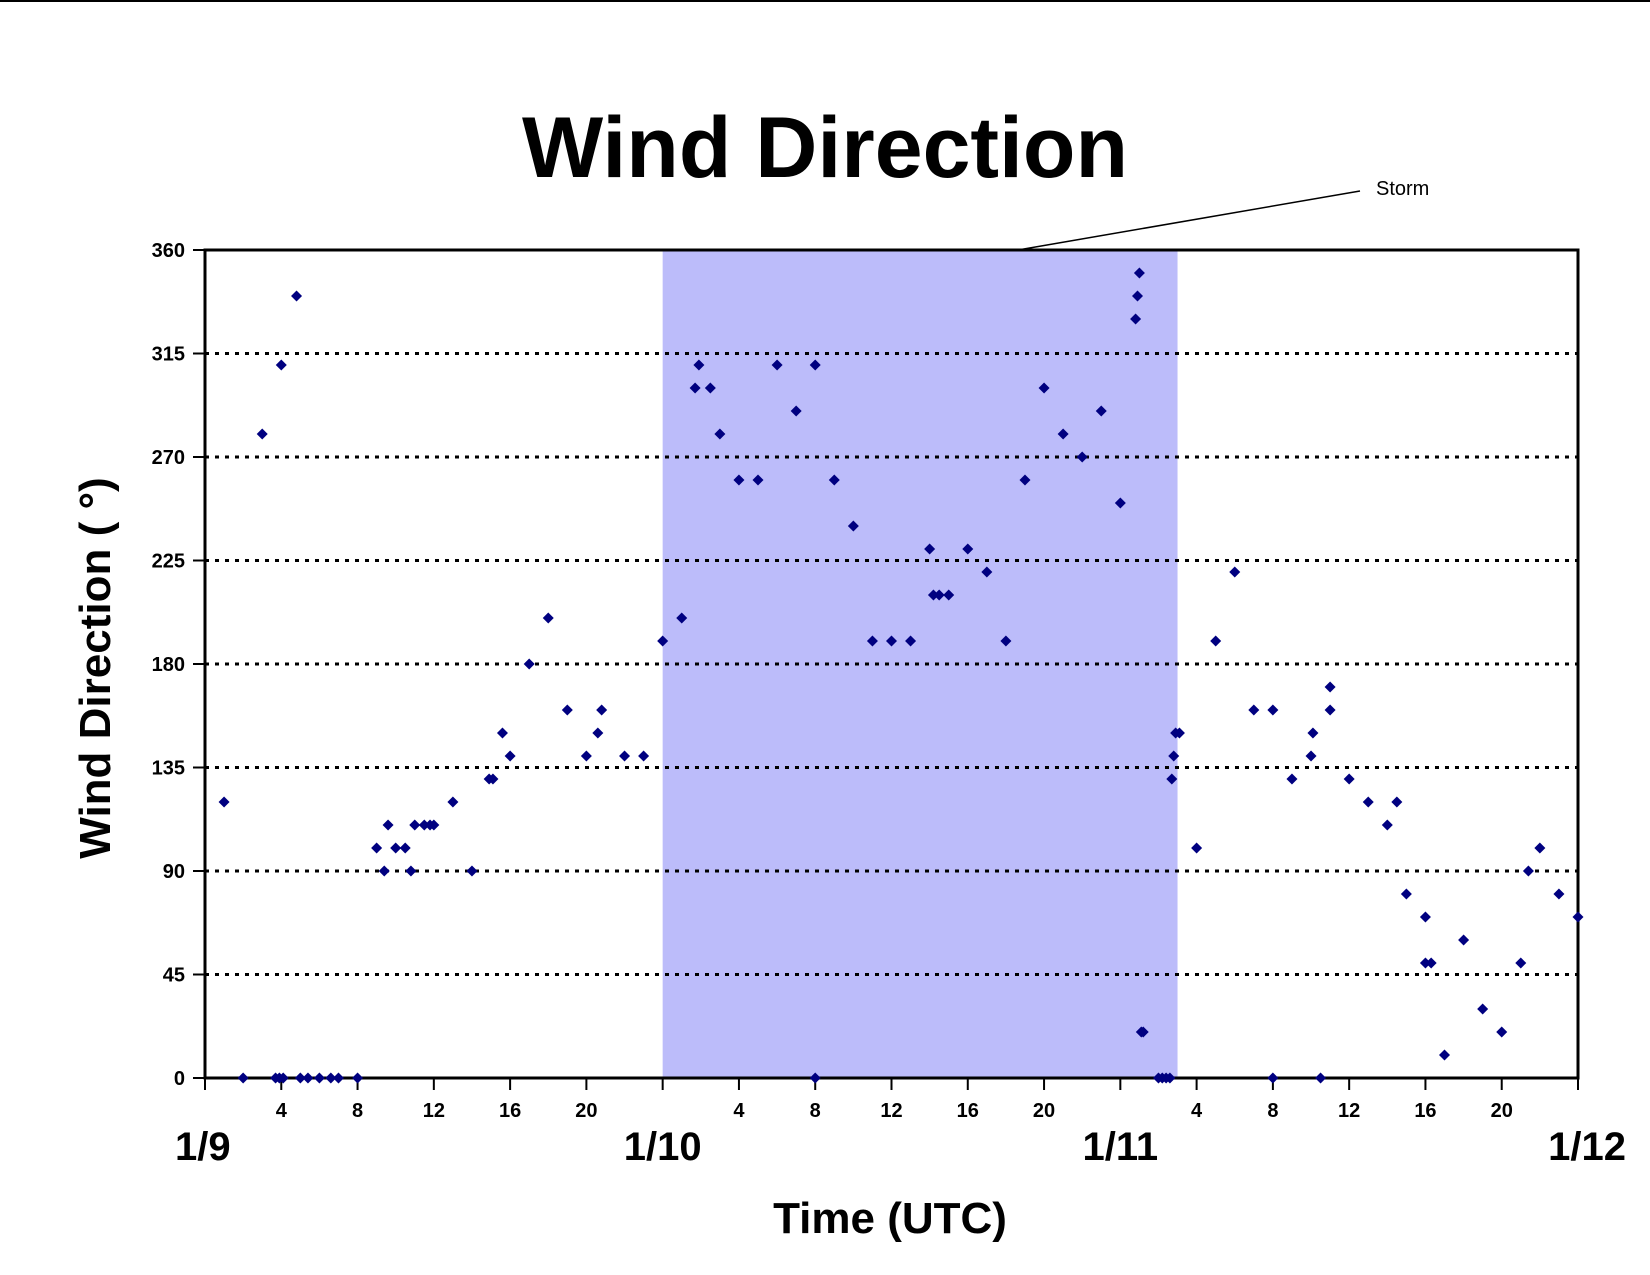 Image resolution: width=1650 pixels, height=1275 pixels. Describe the element at coordinates (663, 1147) in the screenshot. I see `day-label-1-10: 1/10` at that location.